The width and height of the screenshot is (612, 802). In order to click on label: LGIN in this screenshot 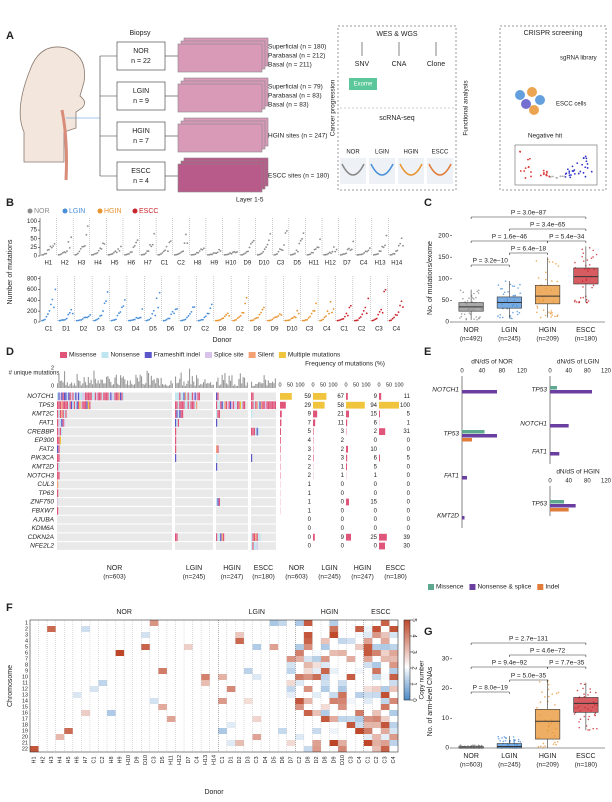, I will do `click(382, 153)`.